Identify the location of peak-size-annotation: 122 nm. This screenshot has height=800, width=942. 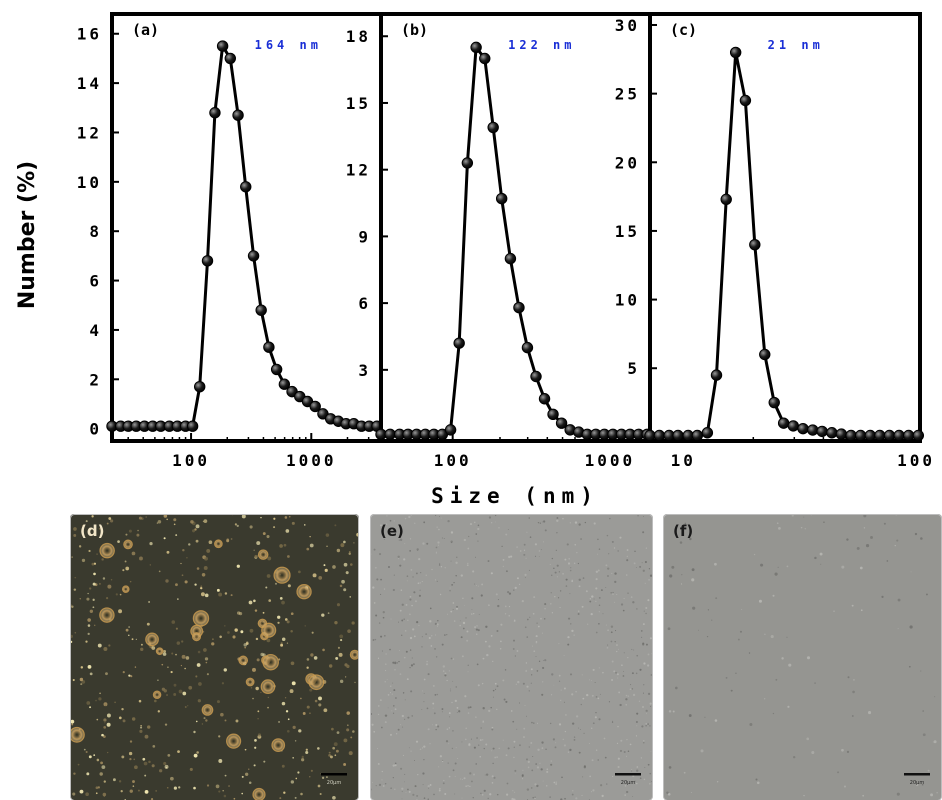
(541, 45).